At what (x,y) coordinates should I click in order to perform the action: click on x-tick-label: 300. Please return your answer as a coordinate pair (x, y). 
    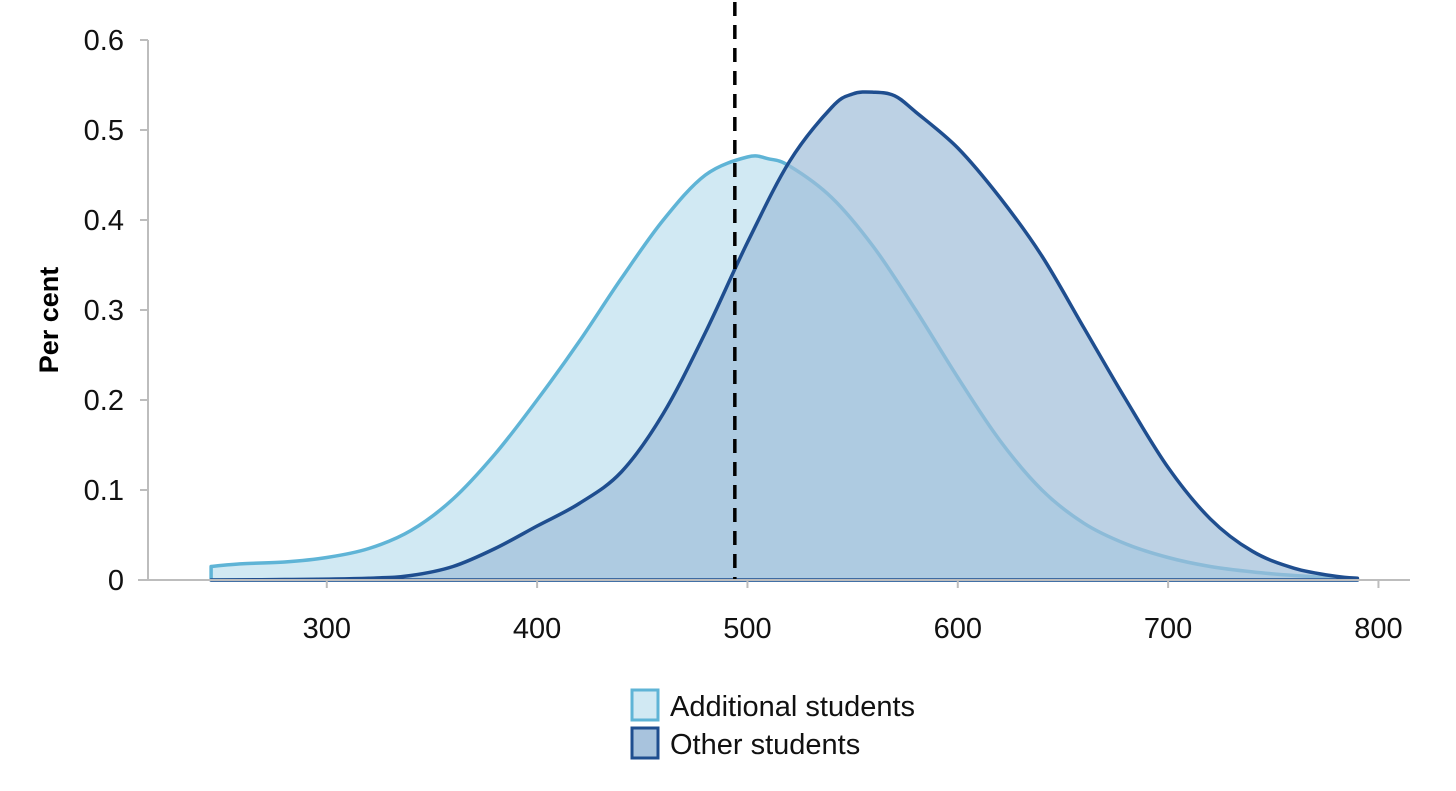
    Looking at the image, I should click on (327, 629).